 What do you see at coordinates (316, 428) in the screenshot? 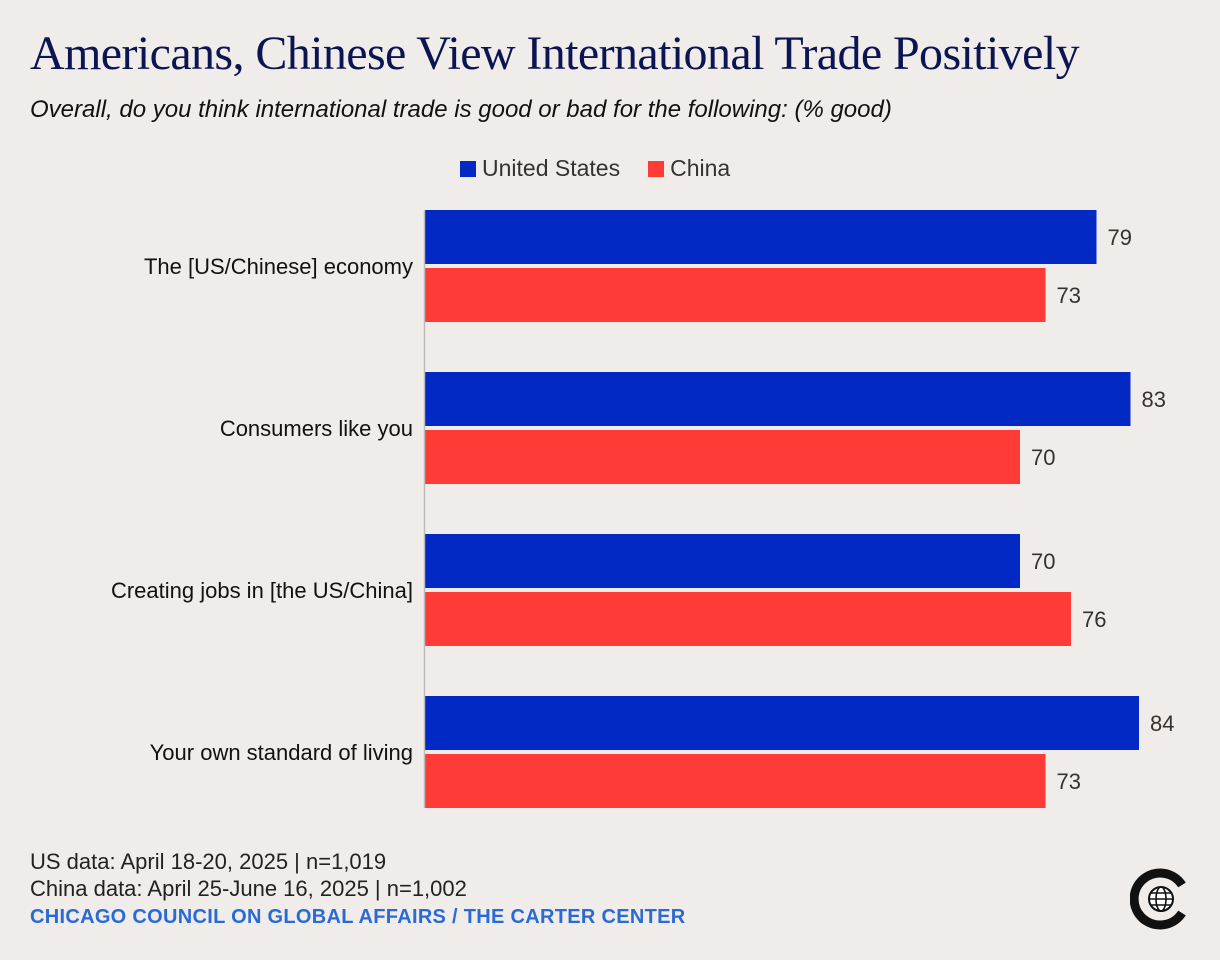
I see `category-label: Consumers like you` at bounding box center [316, 428].